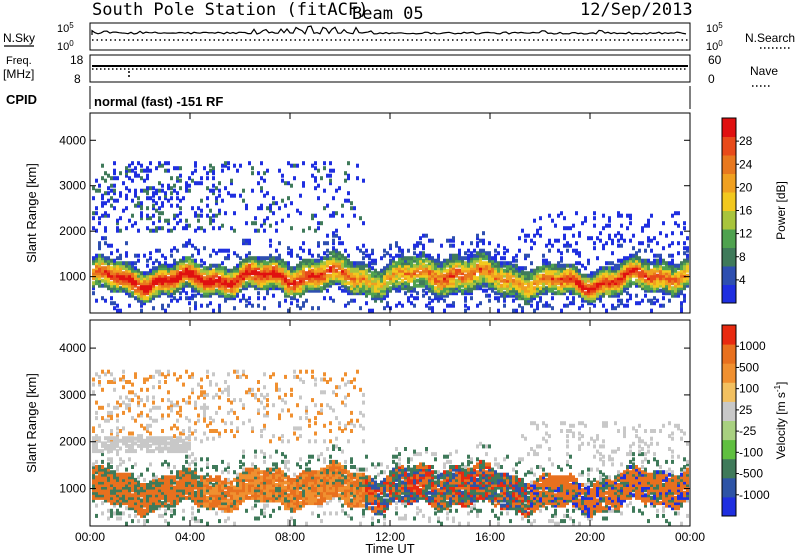 The image size is (800, 554). What do you see at coordinates (390, 537) in the screenshot?
I see `x-tick-label: 12:00` at bounding box center [390, 537].